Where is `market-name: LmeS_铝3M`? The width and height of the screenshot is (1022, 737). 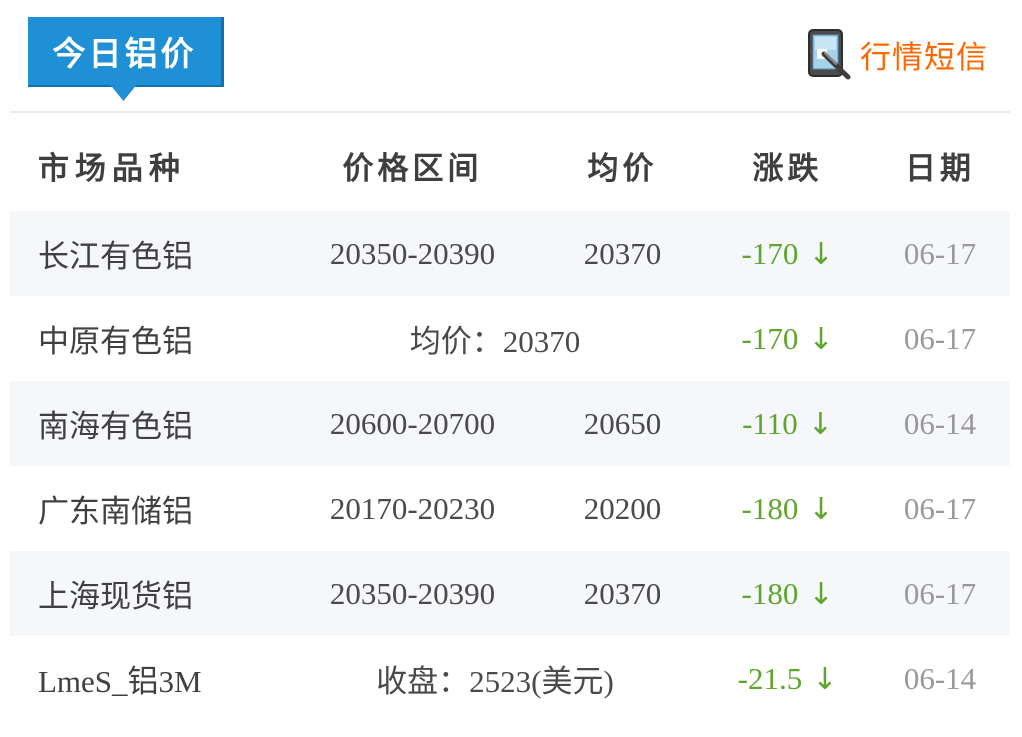 market-name: LmeS_铝3M is located at coordinates (120, 681).